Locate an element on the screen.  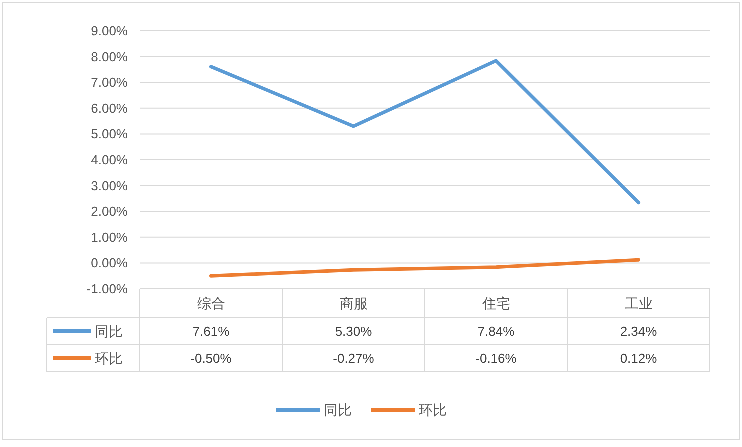
data-label: -0.16% is located at coordinates (497, 358).